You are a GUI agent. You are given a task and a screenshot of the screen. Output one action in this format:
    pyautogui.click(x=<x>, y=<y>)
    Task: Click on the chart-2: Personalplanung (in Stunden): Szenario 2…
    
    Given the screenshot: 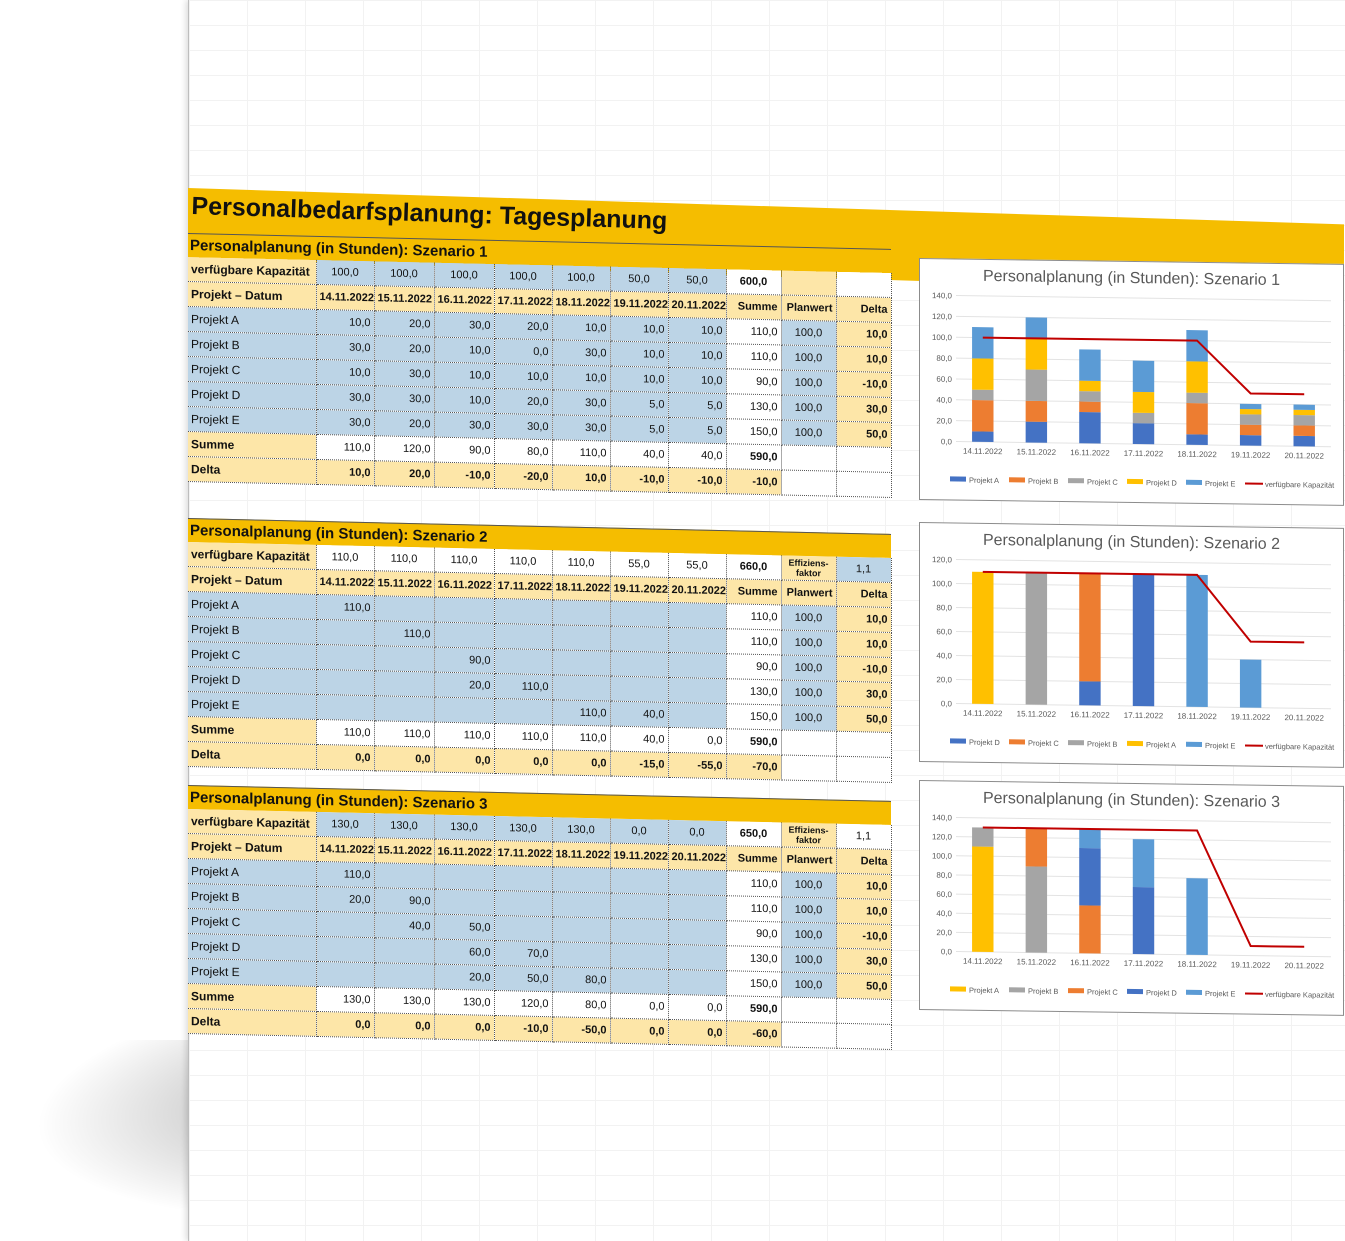 What is the action you would take?
    pyautogui.click(x=1131, y=645)
    